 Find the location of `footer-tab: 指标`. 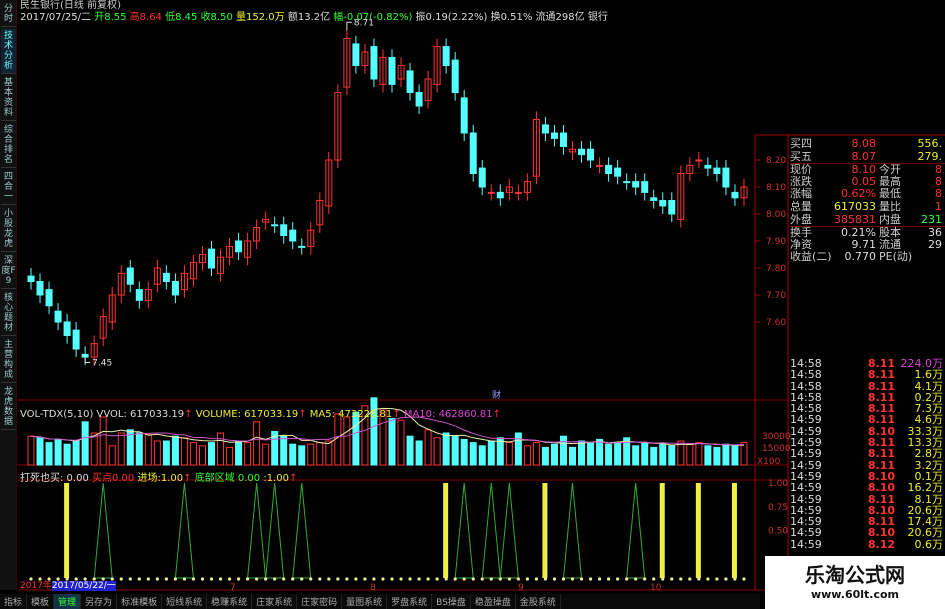

footer-tab: 指标 is located at coordinates (14, 601).